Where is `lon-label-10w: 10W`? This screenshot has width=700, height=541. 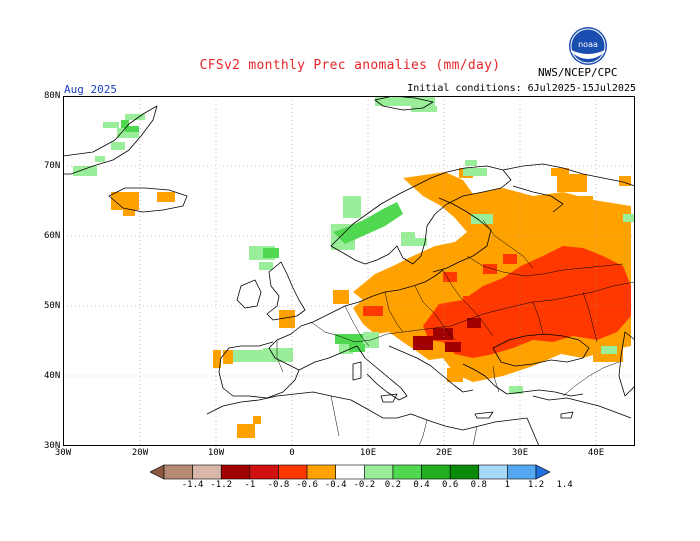 lon-label-10w: 10W is located at coordinates (216, 453).